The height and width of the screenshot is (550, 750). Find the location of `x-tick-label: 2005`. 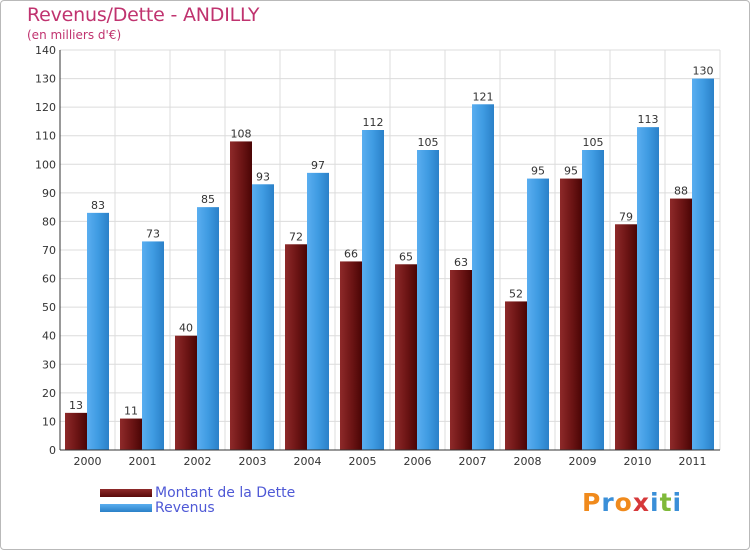

x-tick-label: 2005 is located at coordinates (363, 461).